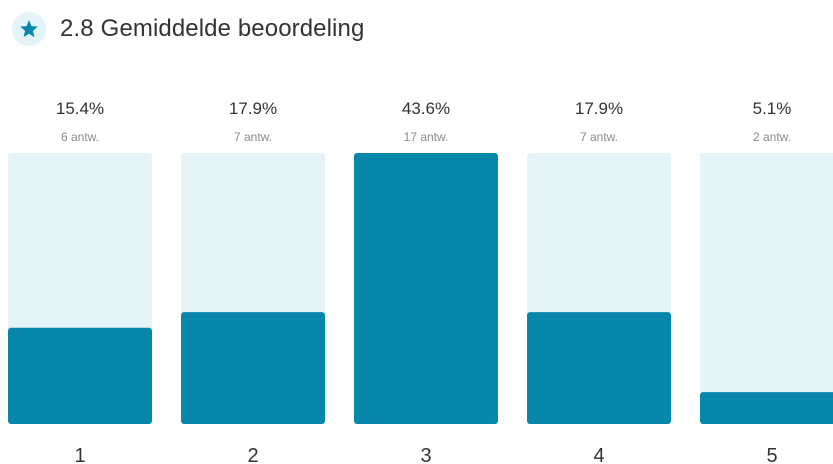 The height and width of the screenshot is (464, 833). Describe the element at coordinates (80, 137) in the screenshot. I see `count-label-1: 6 antw.` at that location.